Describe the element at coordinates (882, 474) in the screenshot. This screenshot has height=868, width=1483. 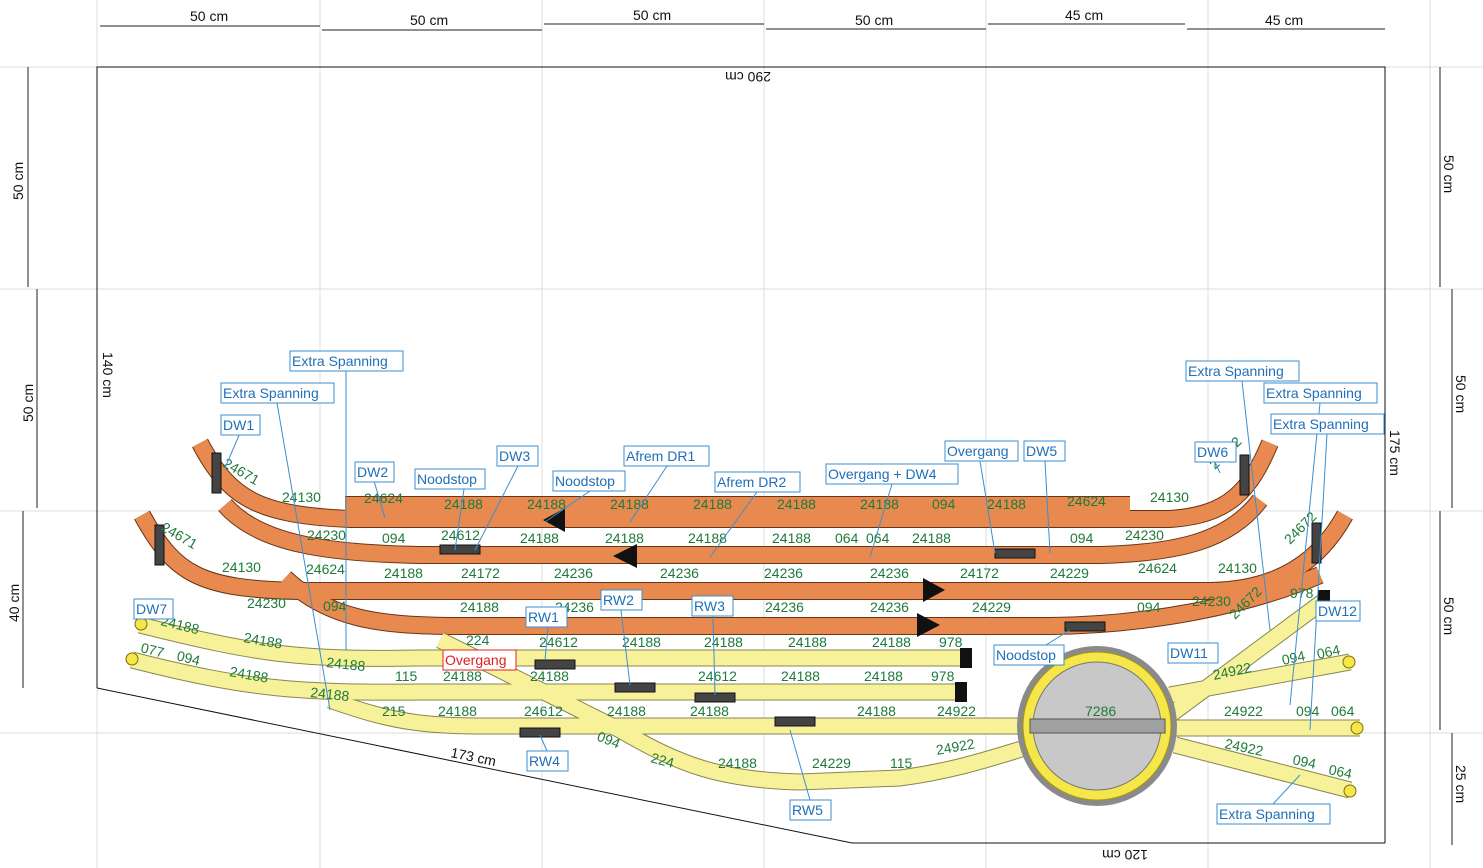
I see `label-overgang-dw4: Overgang + DW4` at that location.